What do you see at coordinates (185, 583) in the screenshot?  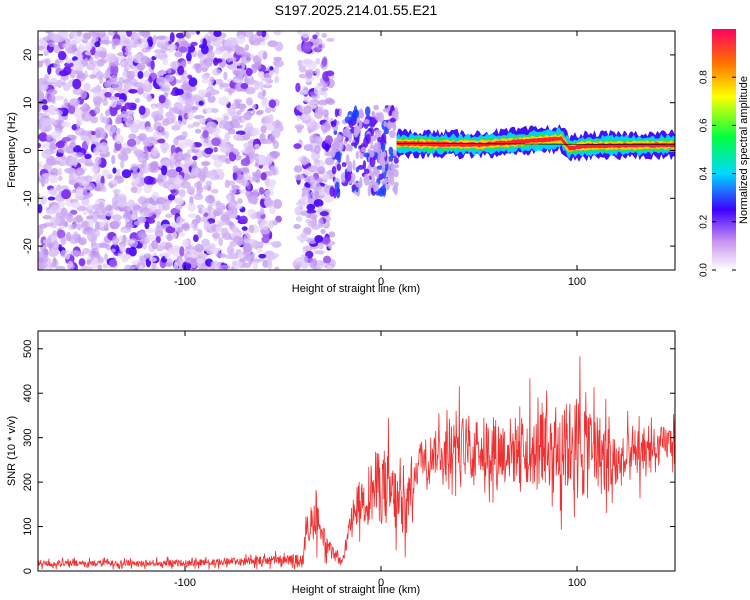 I see `snr-xtick-label: -100` at bounding box center [185, 583].